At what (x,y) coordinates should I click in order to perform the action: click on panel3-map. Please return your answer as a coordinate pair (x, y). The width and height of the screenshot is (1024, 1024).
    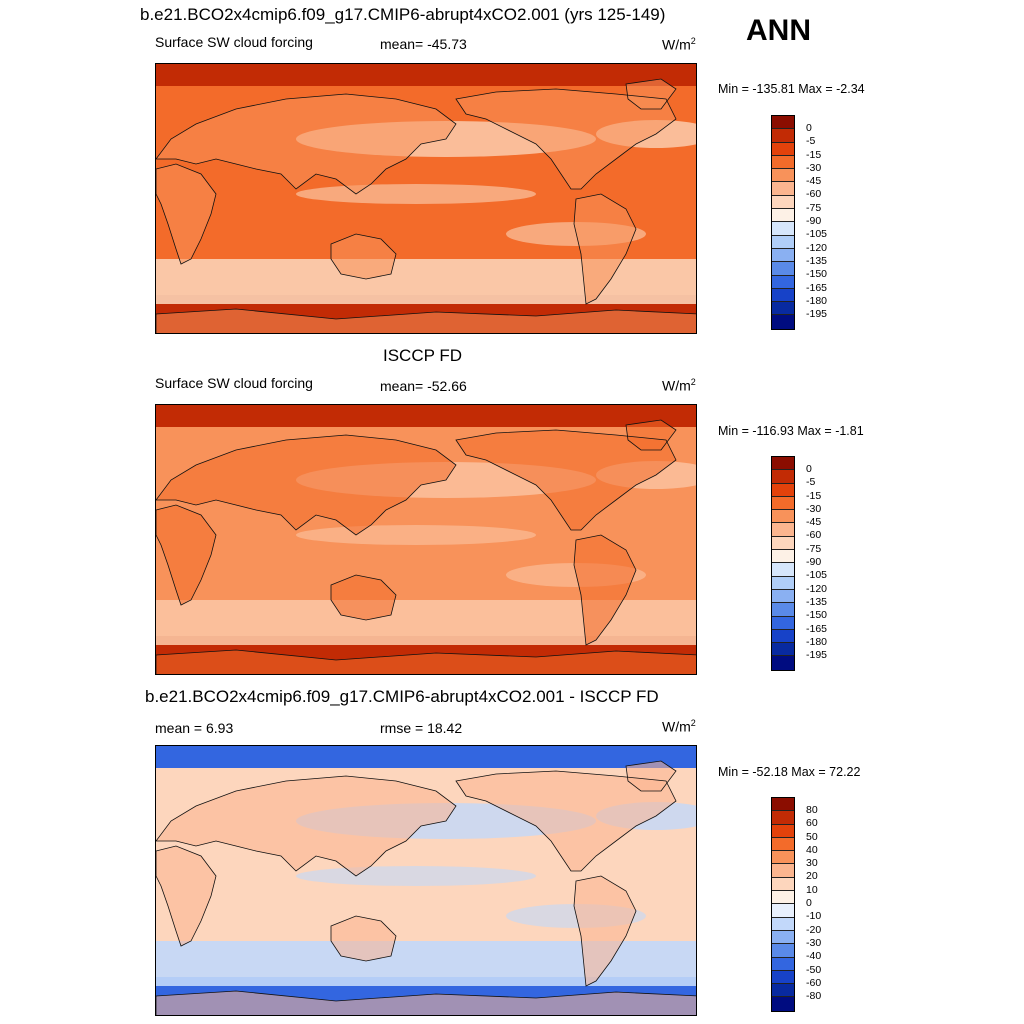
    Looking at the image, I should click on (426, 880).